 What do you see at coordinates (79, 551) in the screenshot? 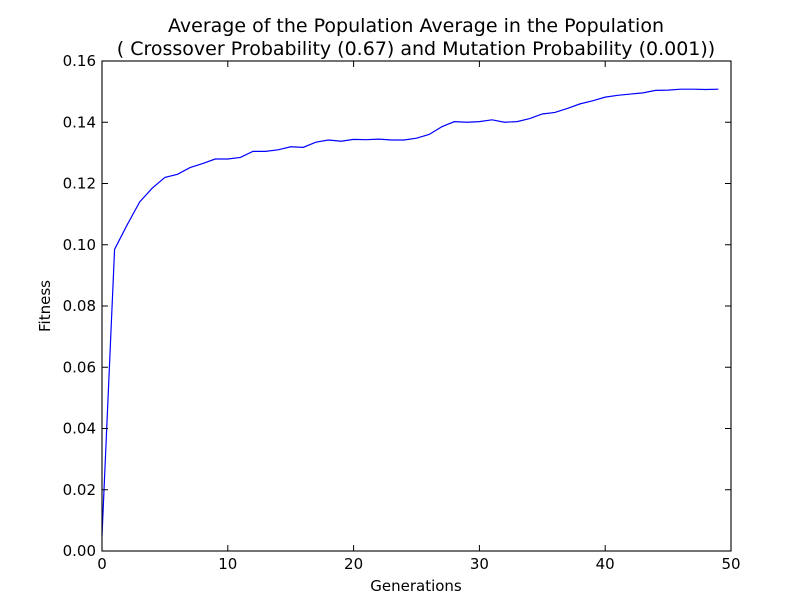
I see `y-tick-label-0: 0.00` at bounding box center [79, 551].